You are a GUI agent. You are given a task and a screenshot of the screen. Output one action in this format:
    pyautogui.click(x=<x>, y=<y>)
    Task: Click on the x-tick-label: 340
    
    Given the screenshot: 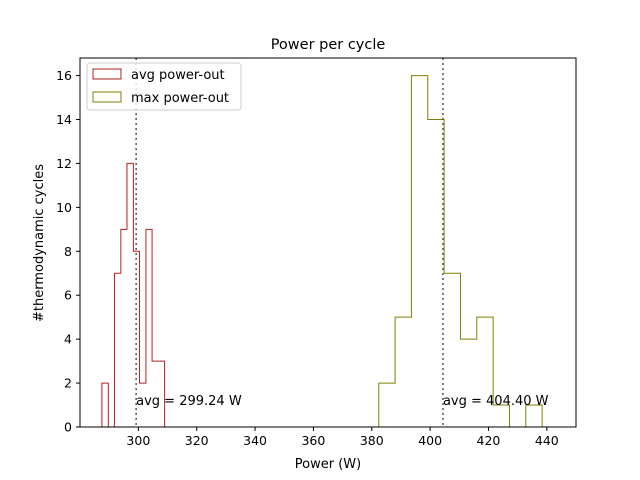 What is the action you would take?
    pyautogui.click(x=255, y=440)
    